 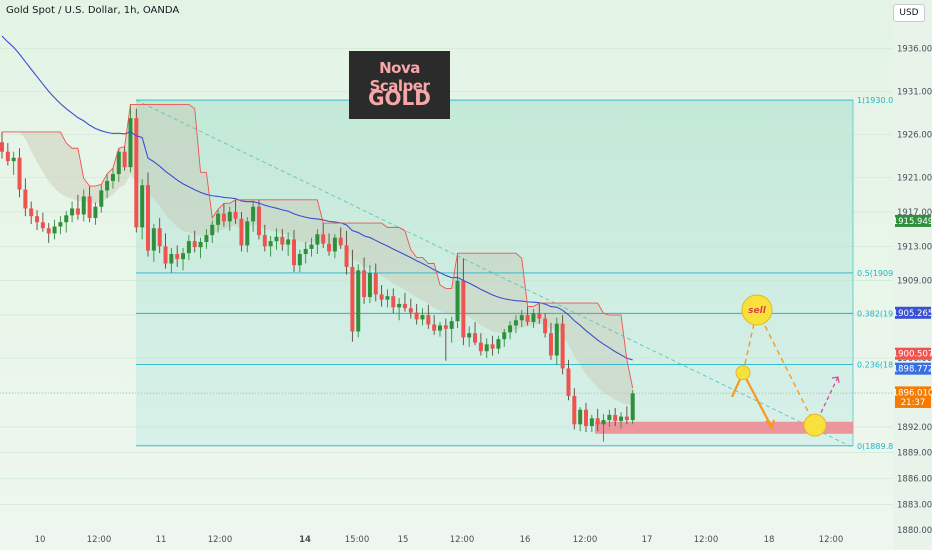 I want to click on time-axis-background, so click(x=446, y=539).